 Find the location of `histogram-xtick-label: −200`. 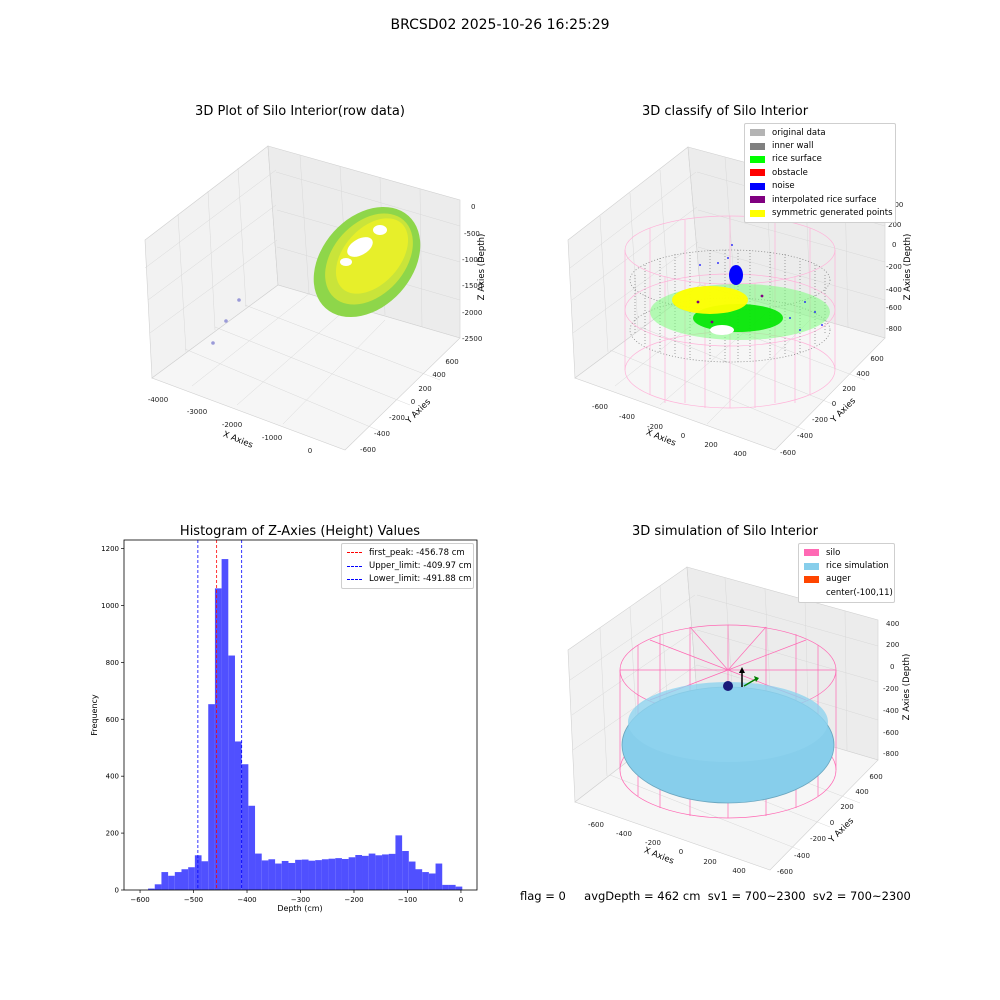

histogram-xtick-label: −200 is located at coordinates (353, 900).